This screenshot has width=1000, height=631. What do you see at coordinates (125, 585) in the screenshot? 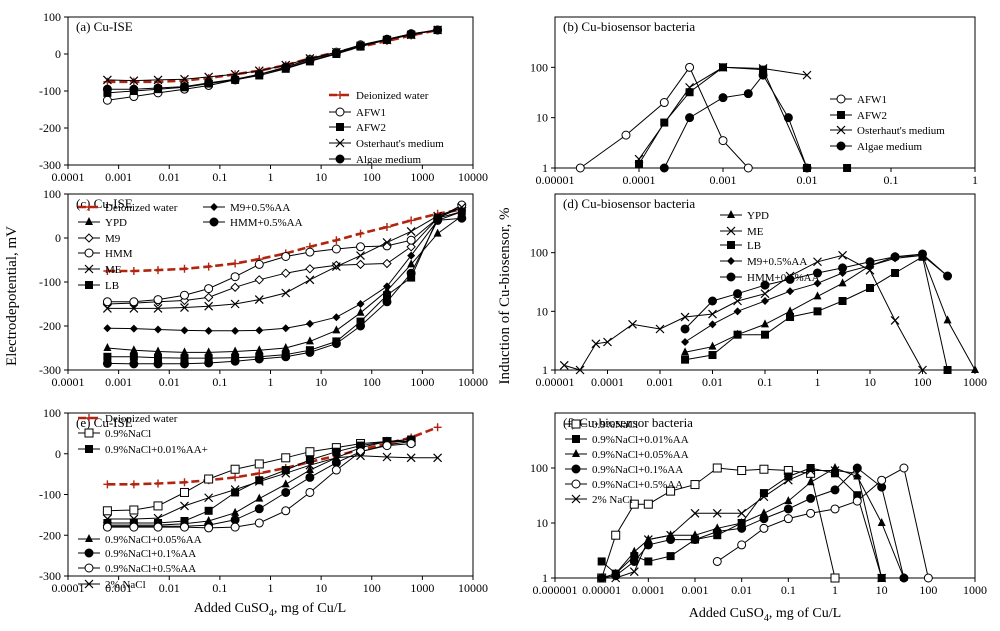
I see `legend-label: 2% NaCl` at bounding box center [125, 585].